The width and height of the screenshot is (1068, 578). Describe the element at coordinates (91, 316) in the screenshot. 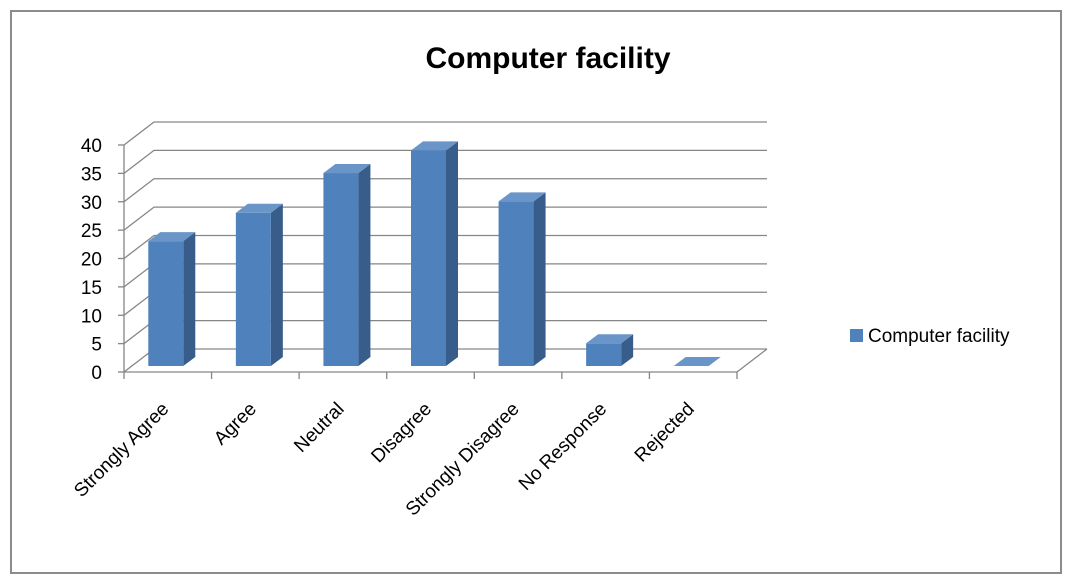

I see `y-tick-label: 10` at that location.